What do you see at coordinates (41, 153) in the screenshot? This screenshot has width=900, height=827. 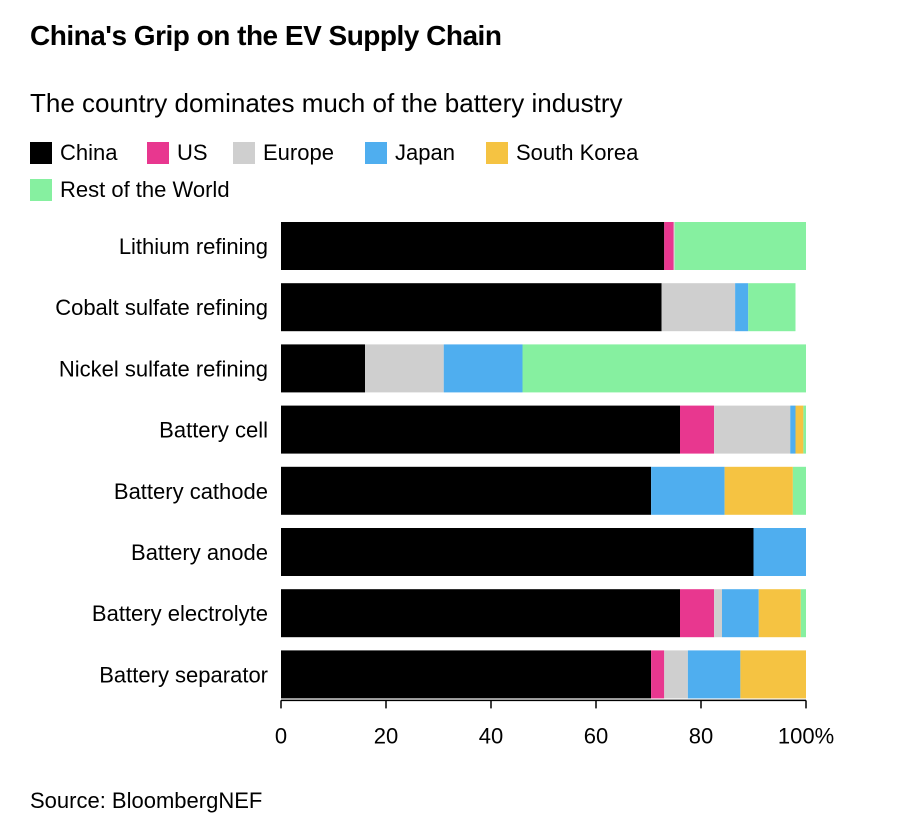 I see `legend-swatch-china` at bounding box center [41, 153].